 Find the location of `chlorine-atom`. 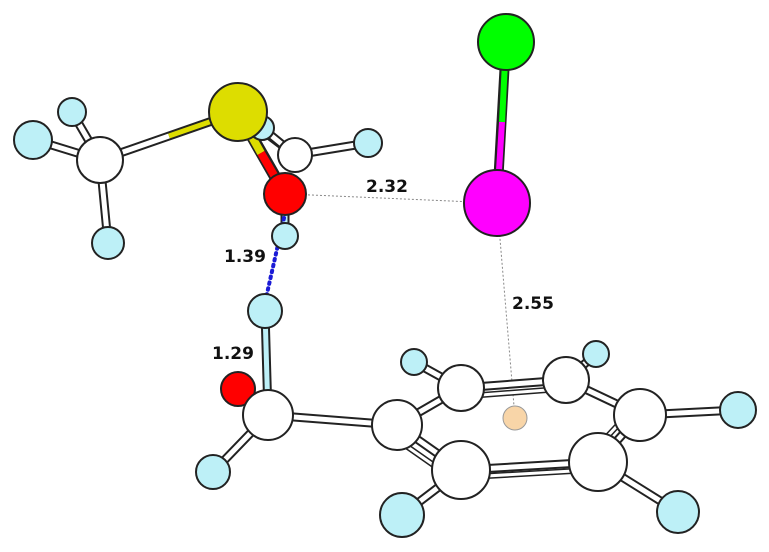

chlorine-atom is located at coordinates (506, 42).